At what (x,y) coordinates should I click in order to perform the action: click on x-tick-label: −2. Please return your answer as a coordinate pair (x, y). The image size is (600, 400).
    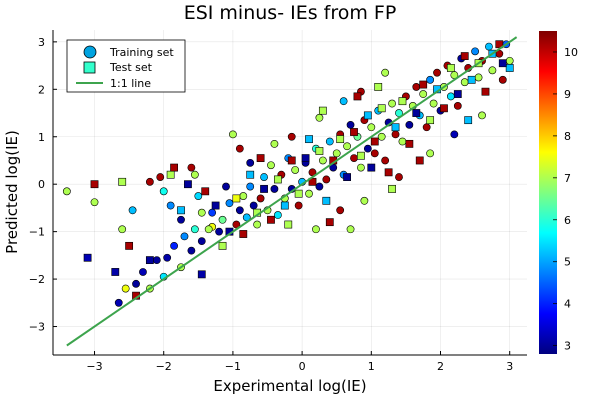
    Looking at the image, I should click on (164, 366).